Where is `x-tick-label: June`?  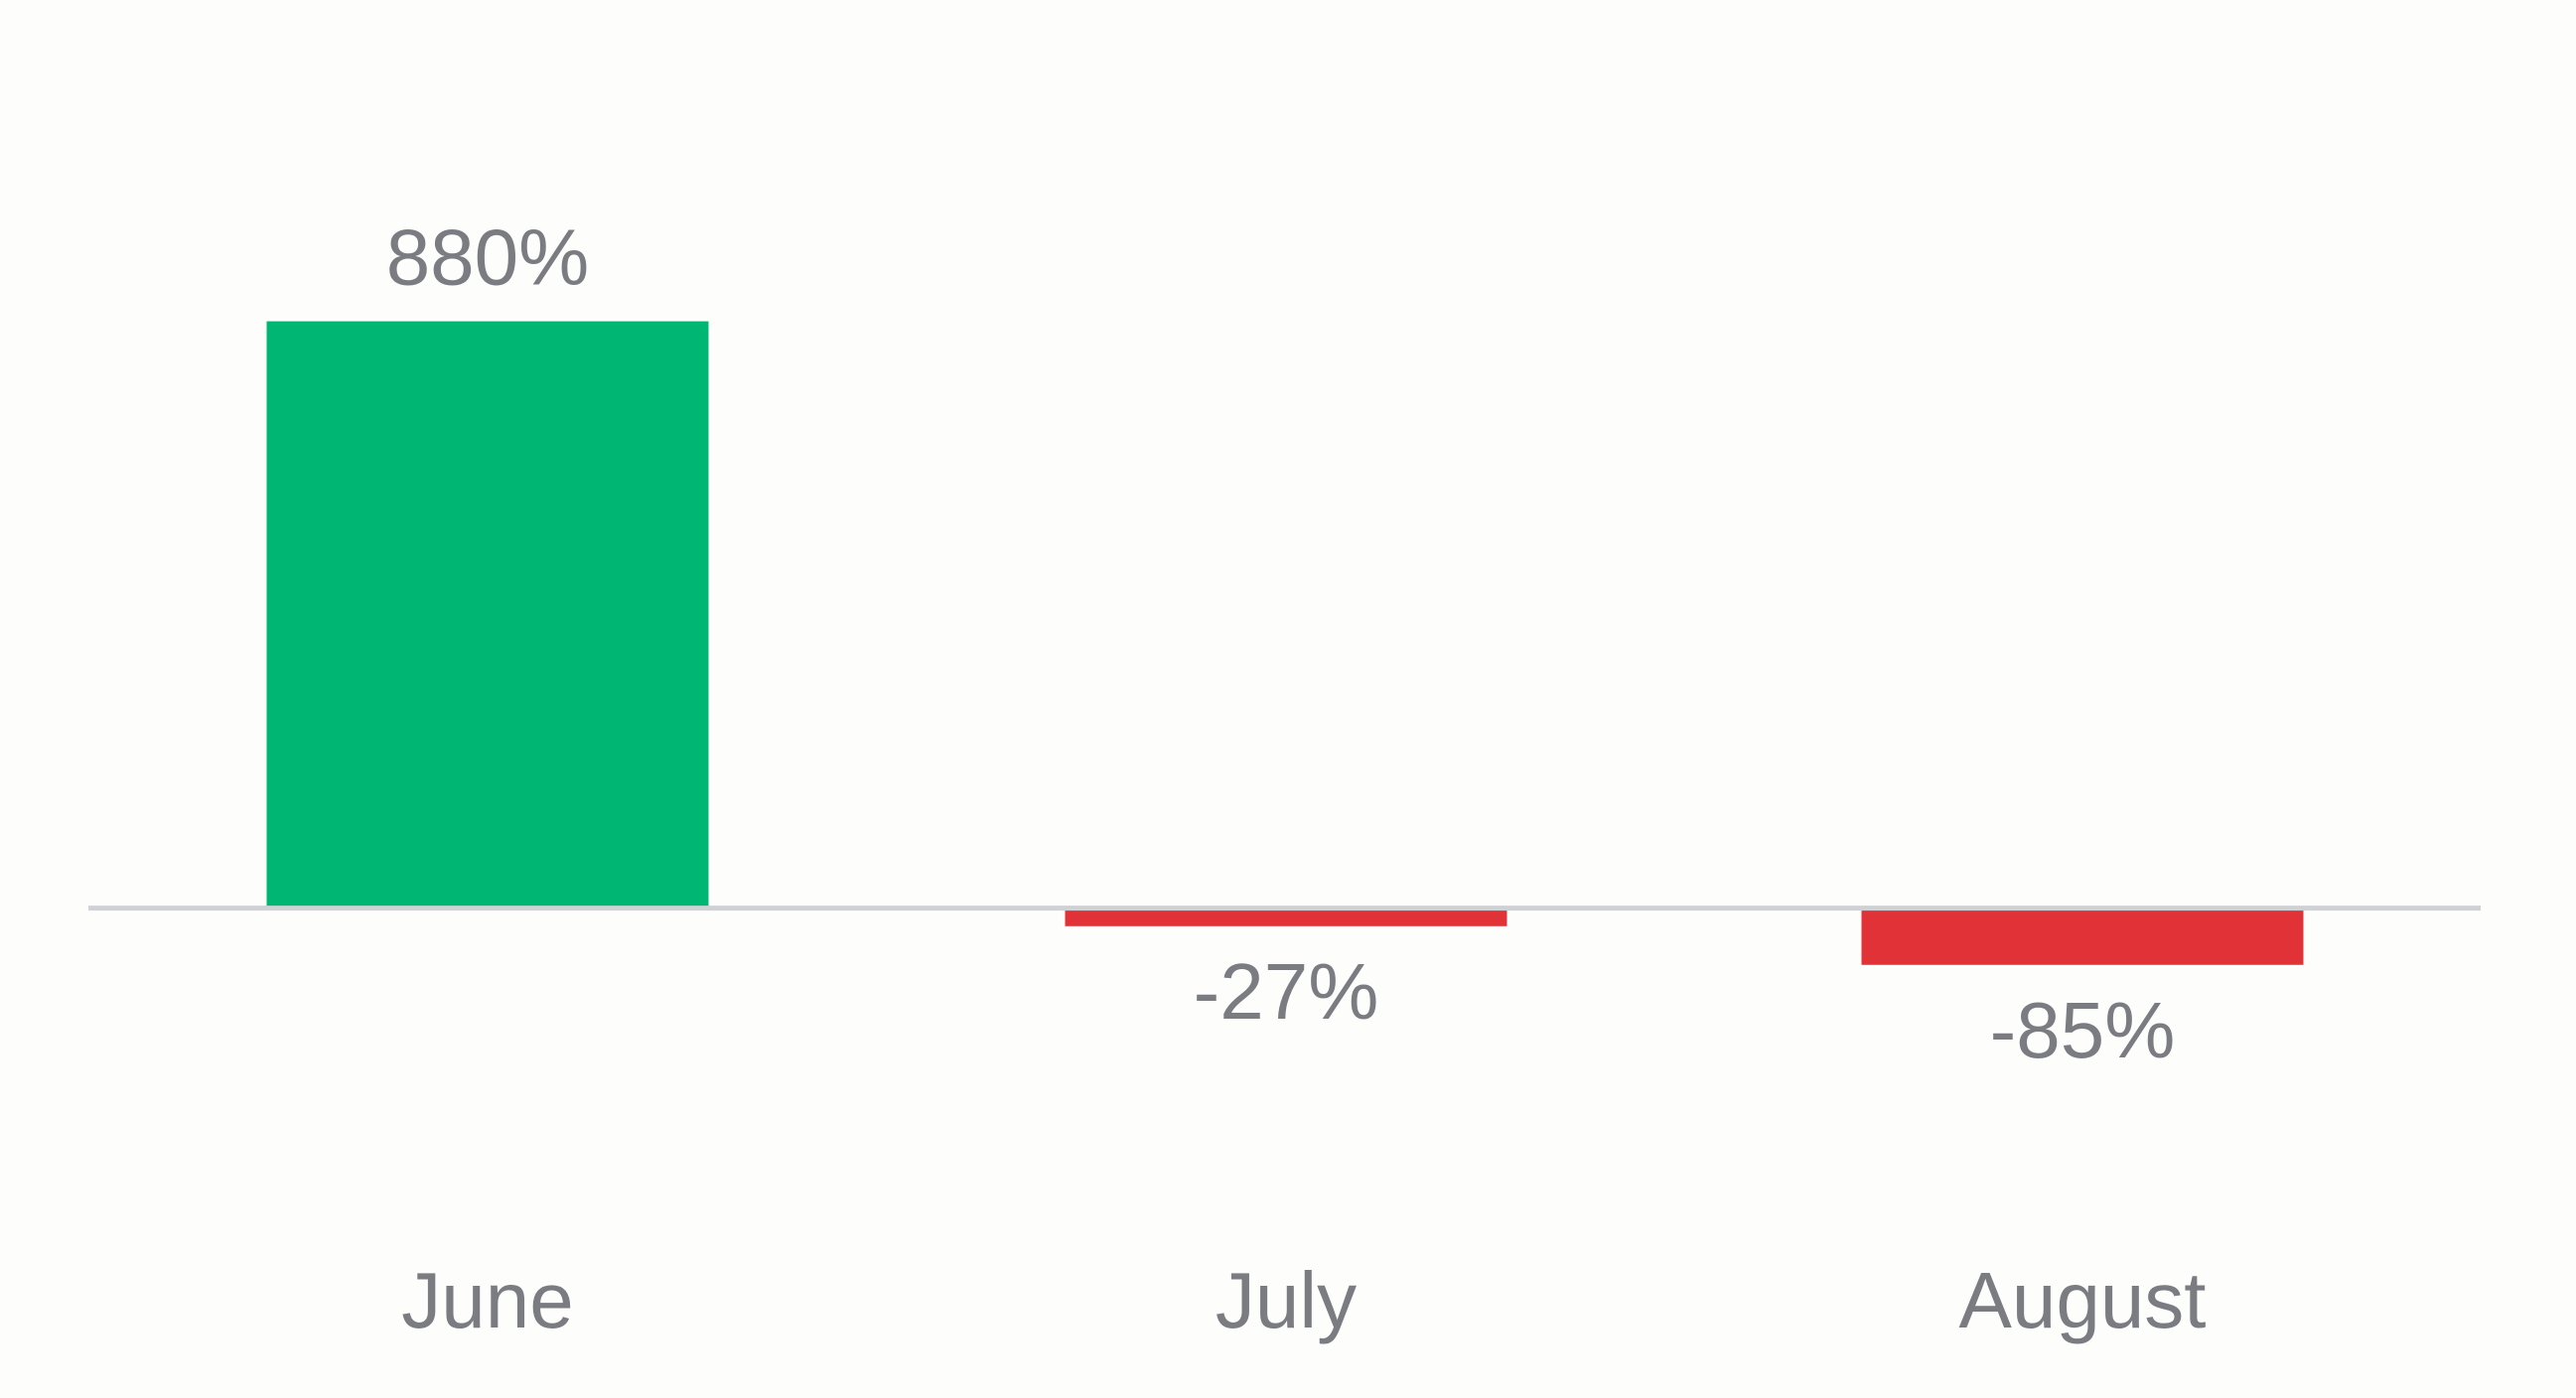 x-tick-label: June is located at coordinates (487, 1300).